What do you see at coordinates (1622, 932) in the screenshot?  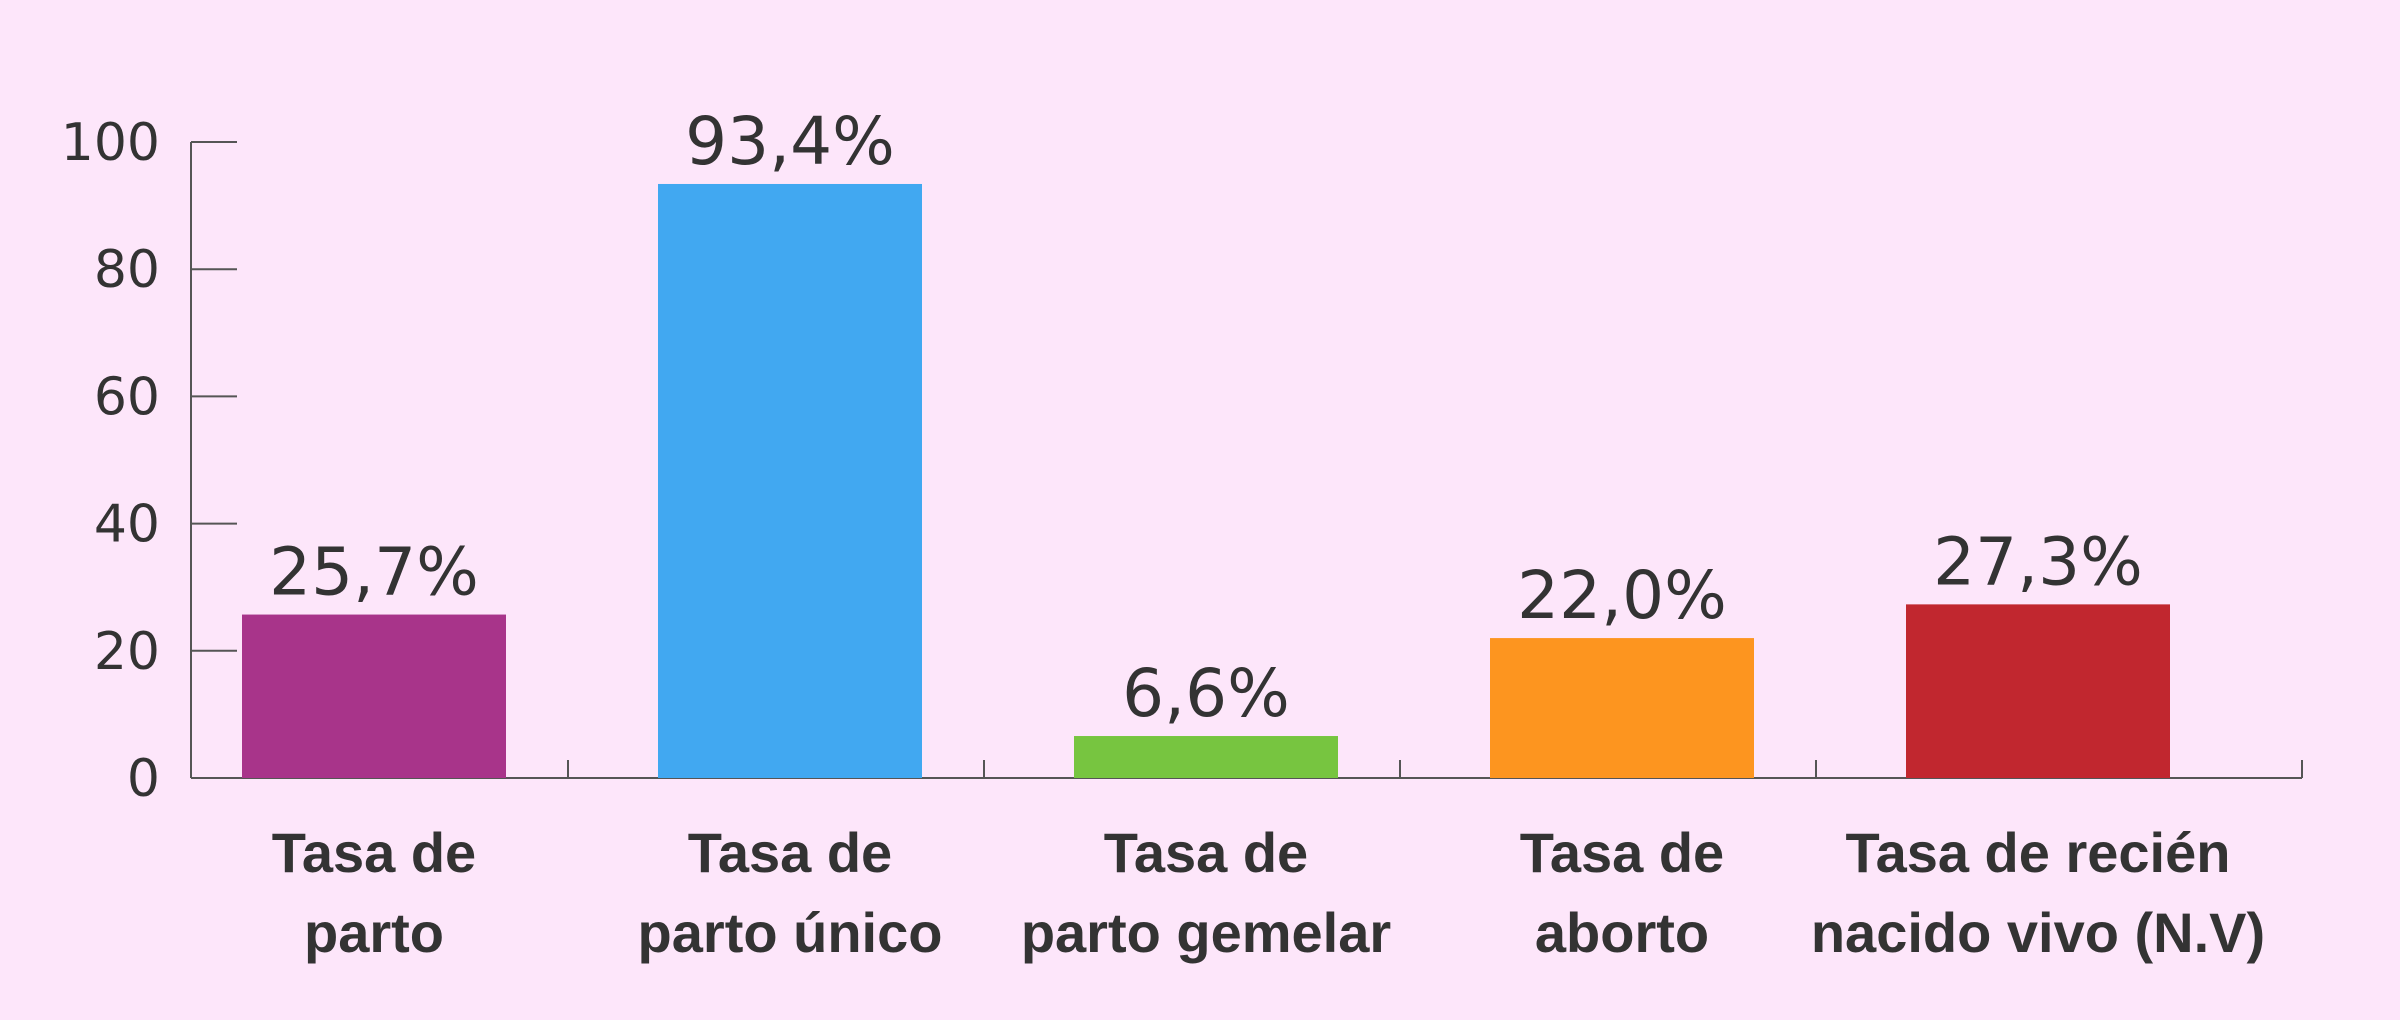 I see `category-label: aborto` at bounding box center [1622, 932].